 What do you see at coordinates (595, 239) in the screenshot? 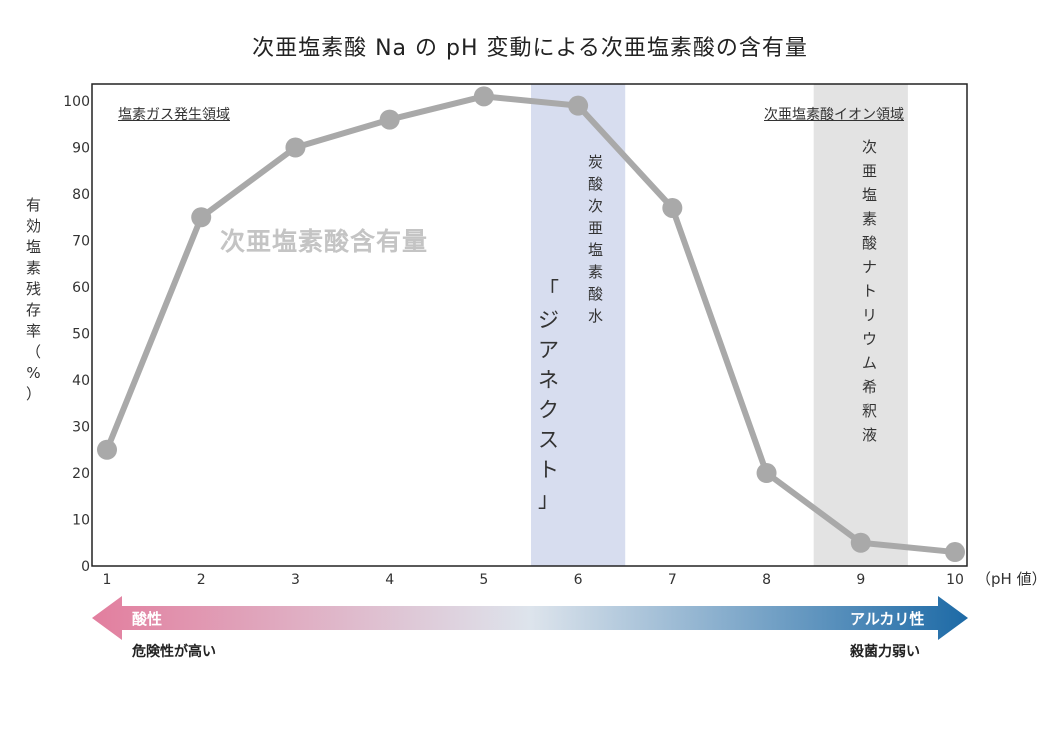
I see `band-label-carbonated: 炭酸次亜塩素酸水` at bounding box center [595, 239].